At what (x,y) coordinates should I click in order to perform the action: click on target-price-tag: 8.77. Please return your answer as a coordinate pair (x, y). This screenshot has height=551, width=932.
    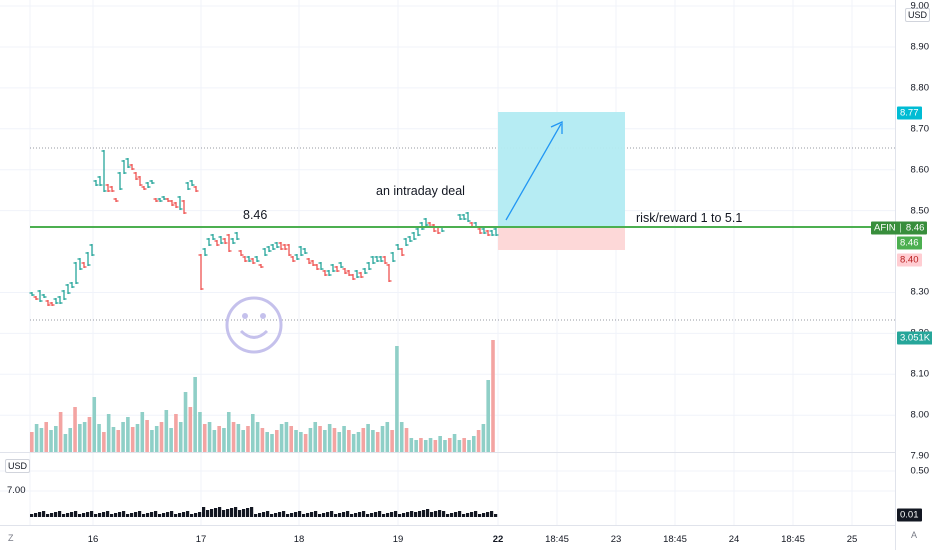
    Looking at the image, I should click on (909, 113).